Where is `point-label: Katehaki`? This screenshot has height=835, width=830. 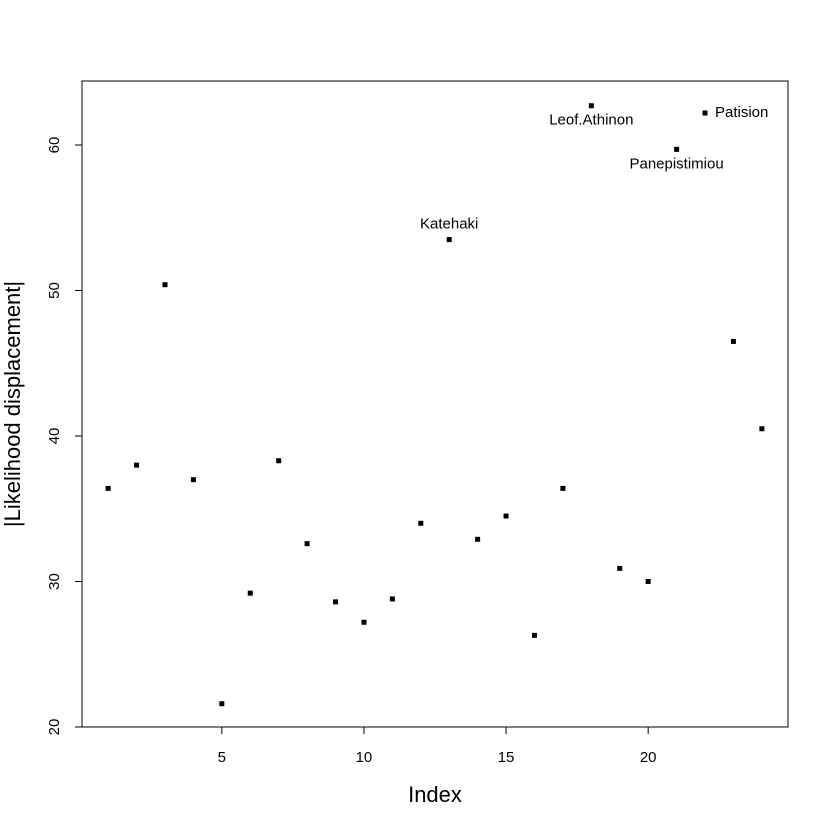 point-label: Katehaki is located at coordinates (449, 224).